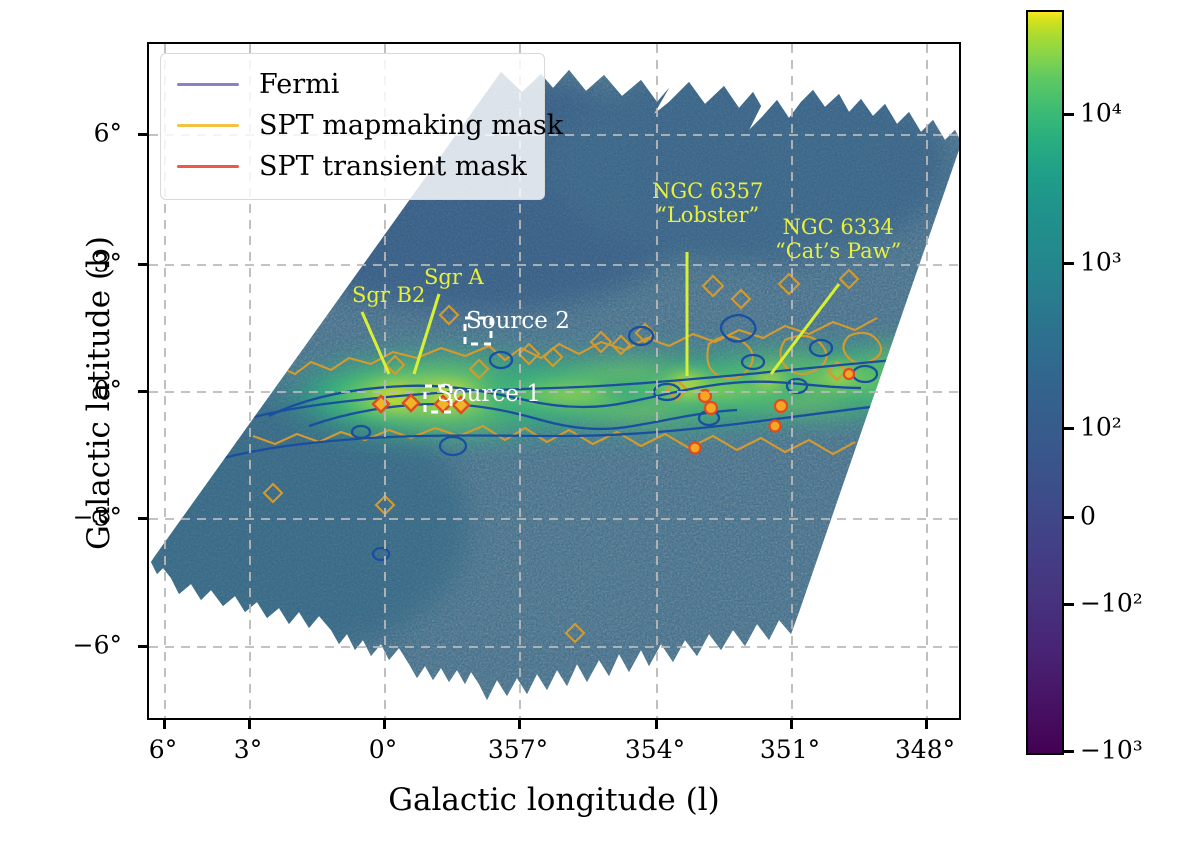 The height and width of the screenshot is (841, 1200). I want to click on annotation-ngc-6357-nickname: “Lobster”, so click(708, 215).